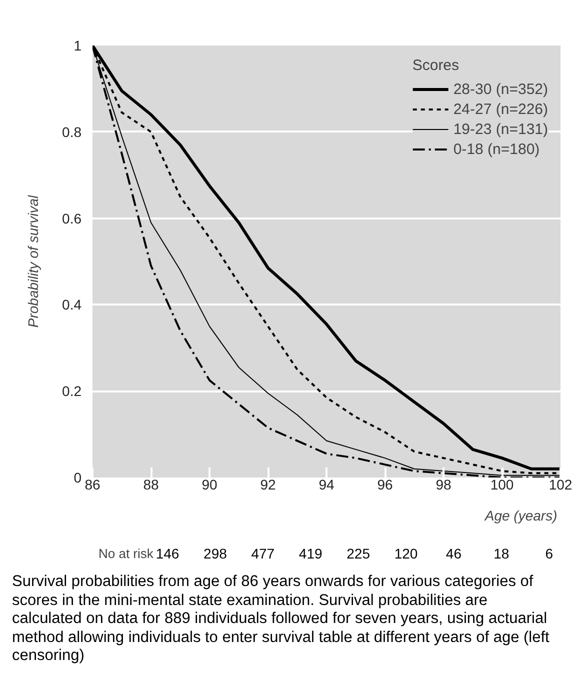  What do you see at coordinates (500, 109) in the screenshot?
I see `legend-label: 24-27 (n=226)` at bounding box center [500, 109].